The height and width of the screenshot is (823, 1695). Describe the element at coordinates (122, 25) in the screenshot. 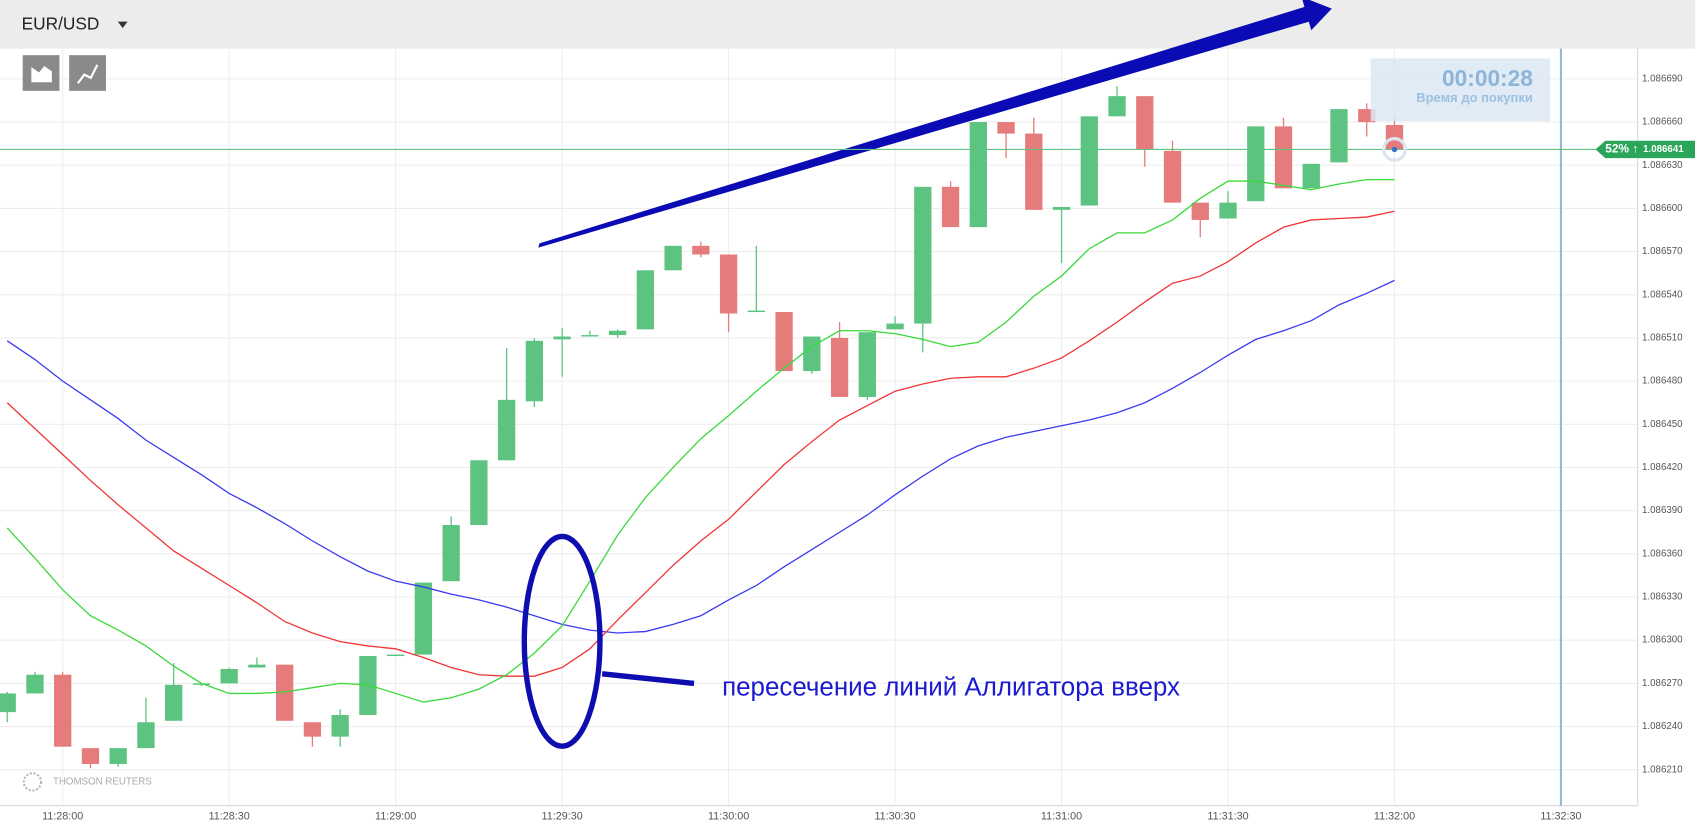

I see `dropdown-arrow` at that location.